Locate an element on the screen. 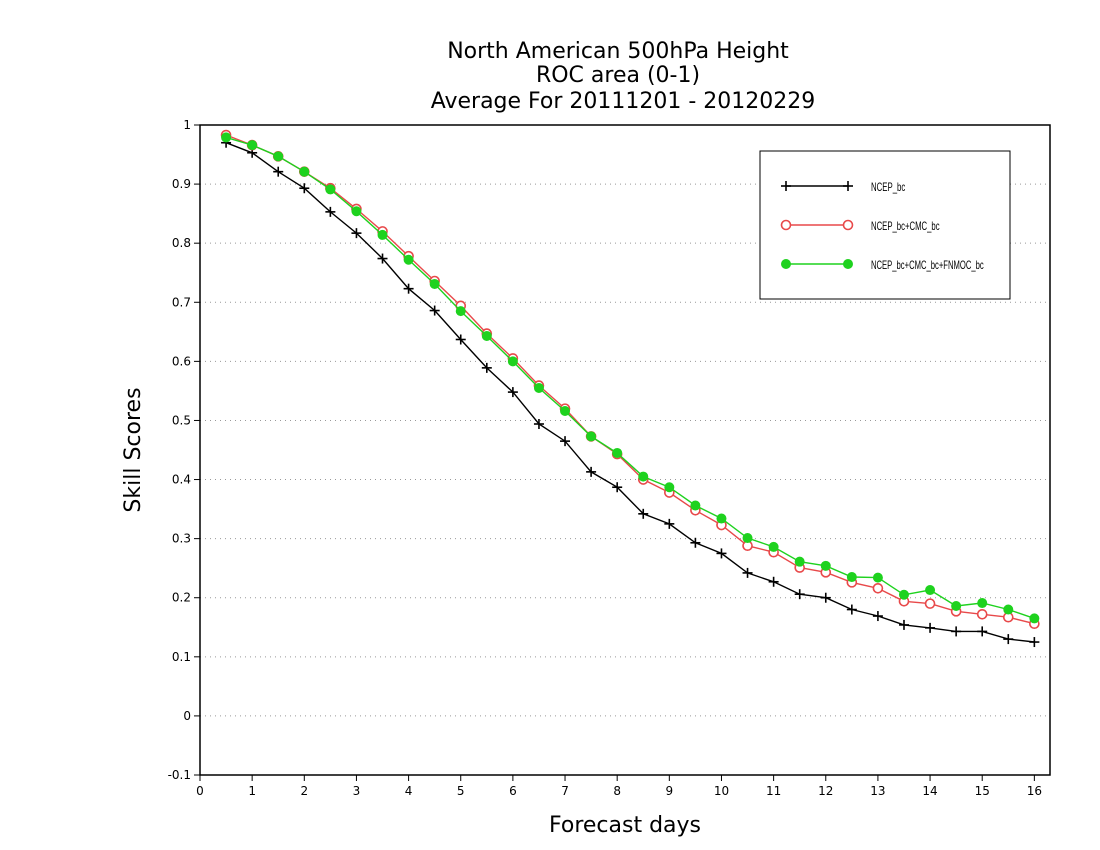 Image resolution: width=1100 pixels, height=850 pixels. y-tick-label: 0.7 is located at coordinates (181, 302).